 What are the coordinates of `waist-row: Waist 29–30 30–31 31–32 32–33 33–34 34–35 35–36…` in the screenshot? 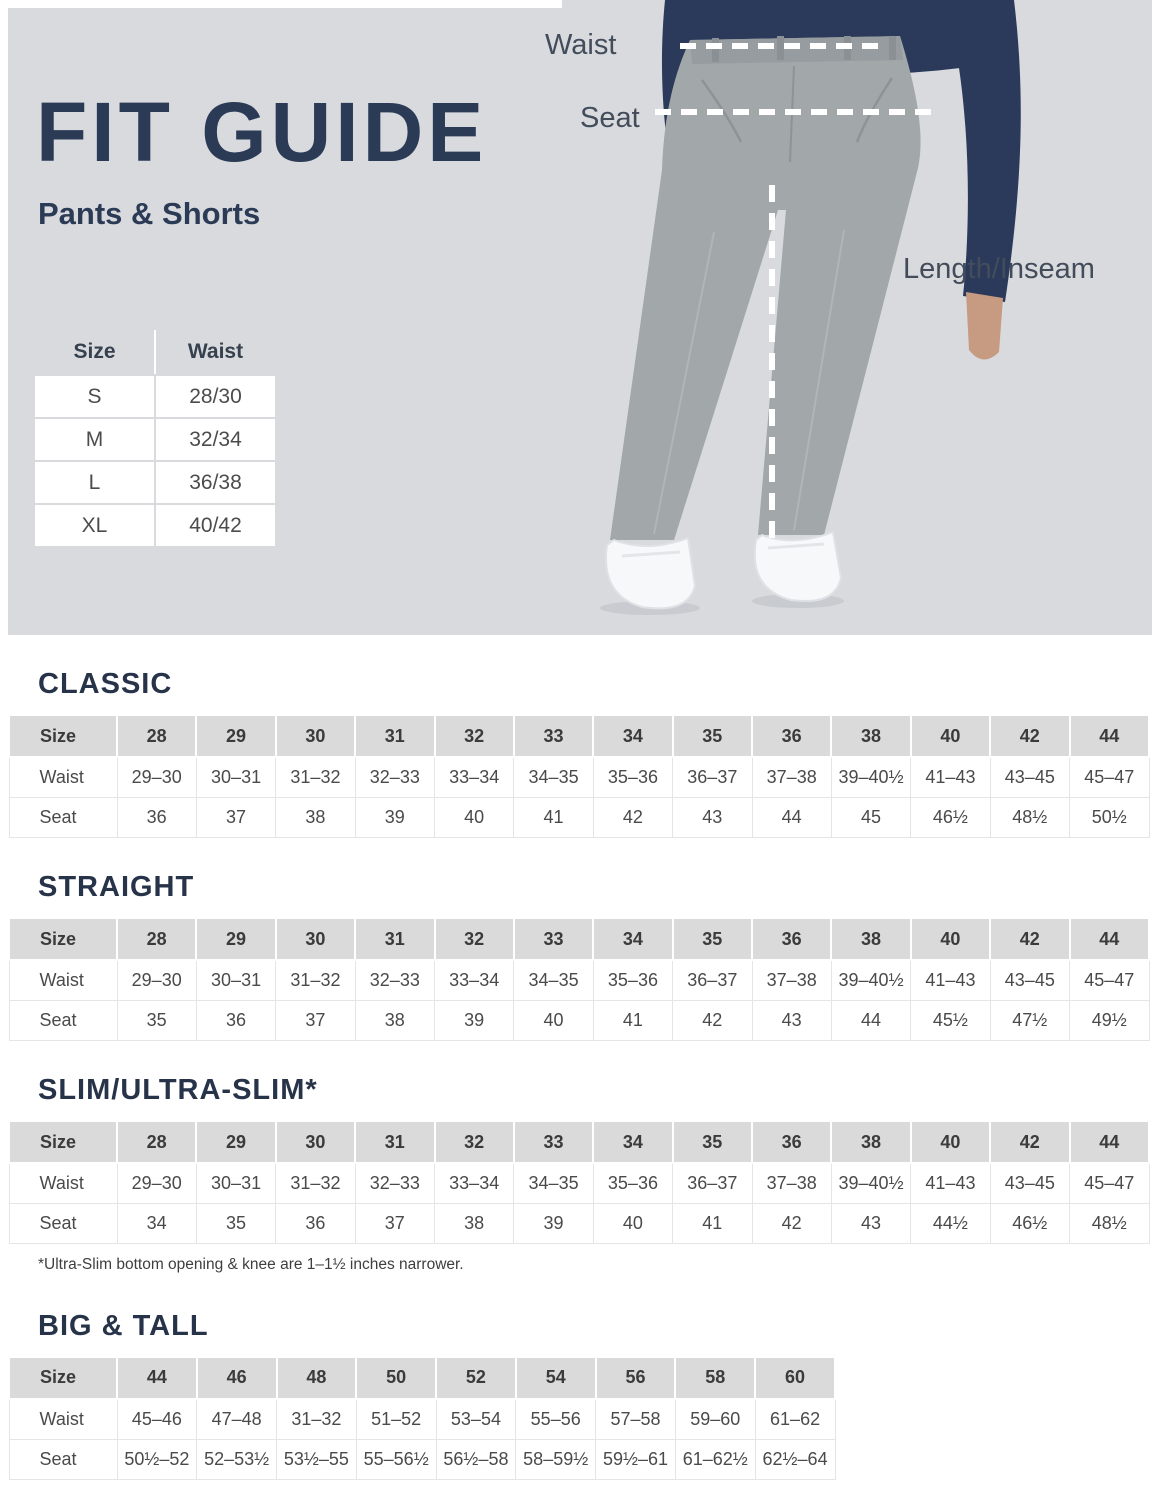 It's located at (579, 777).